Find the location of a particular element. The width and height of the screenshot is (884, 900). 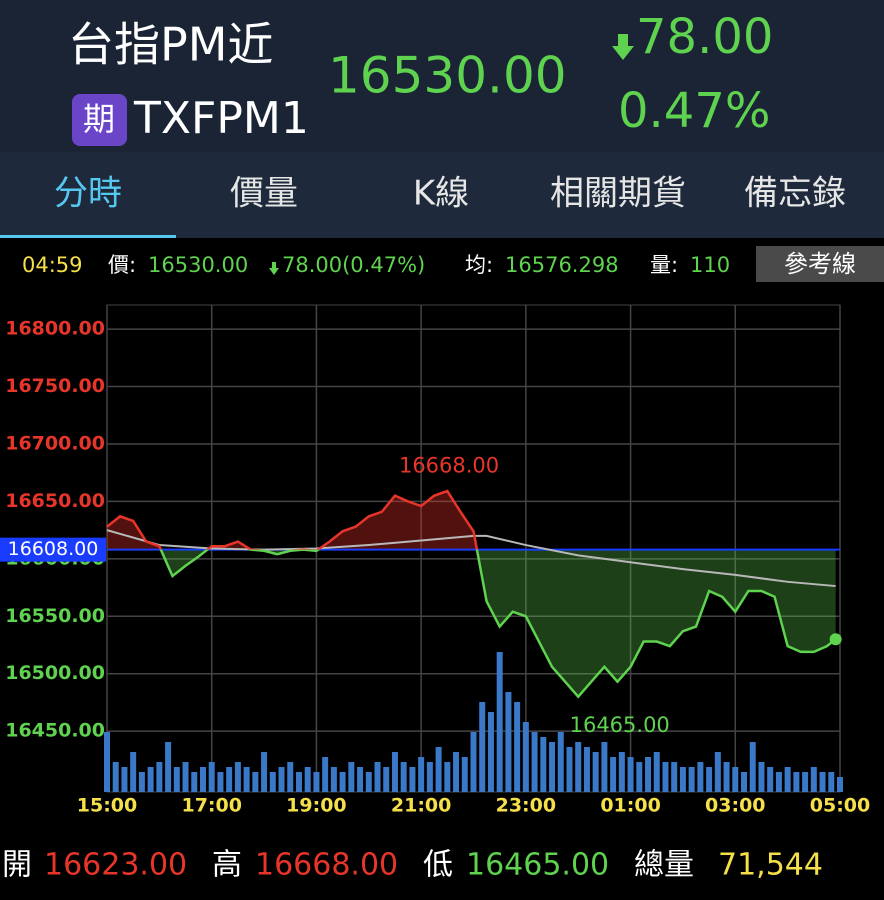

info-change: 78.00(0.47%) is located at coordinates (353, 265).